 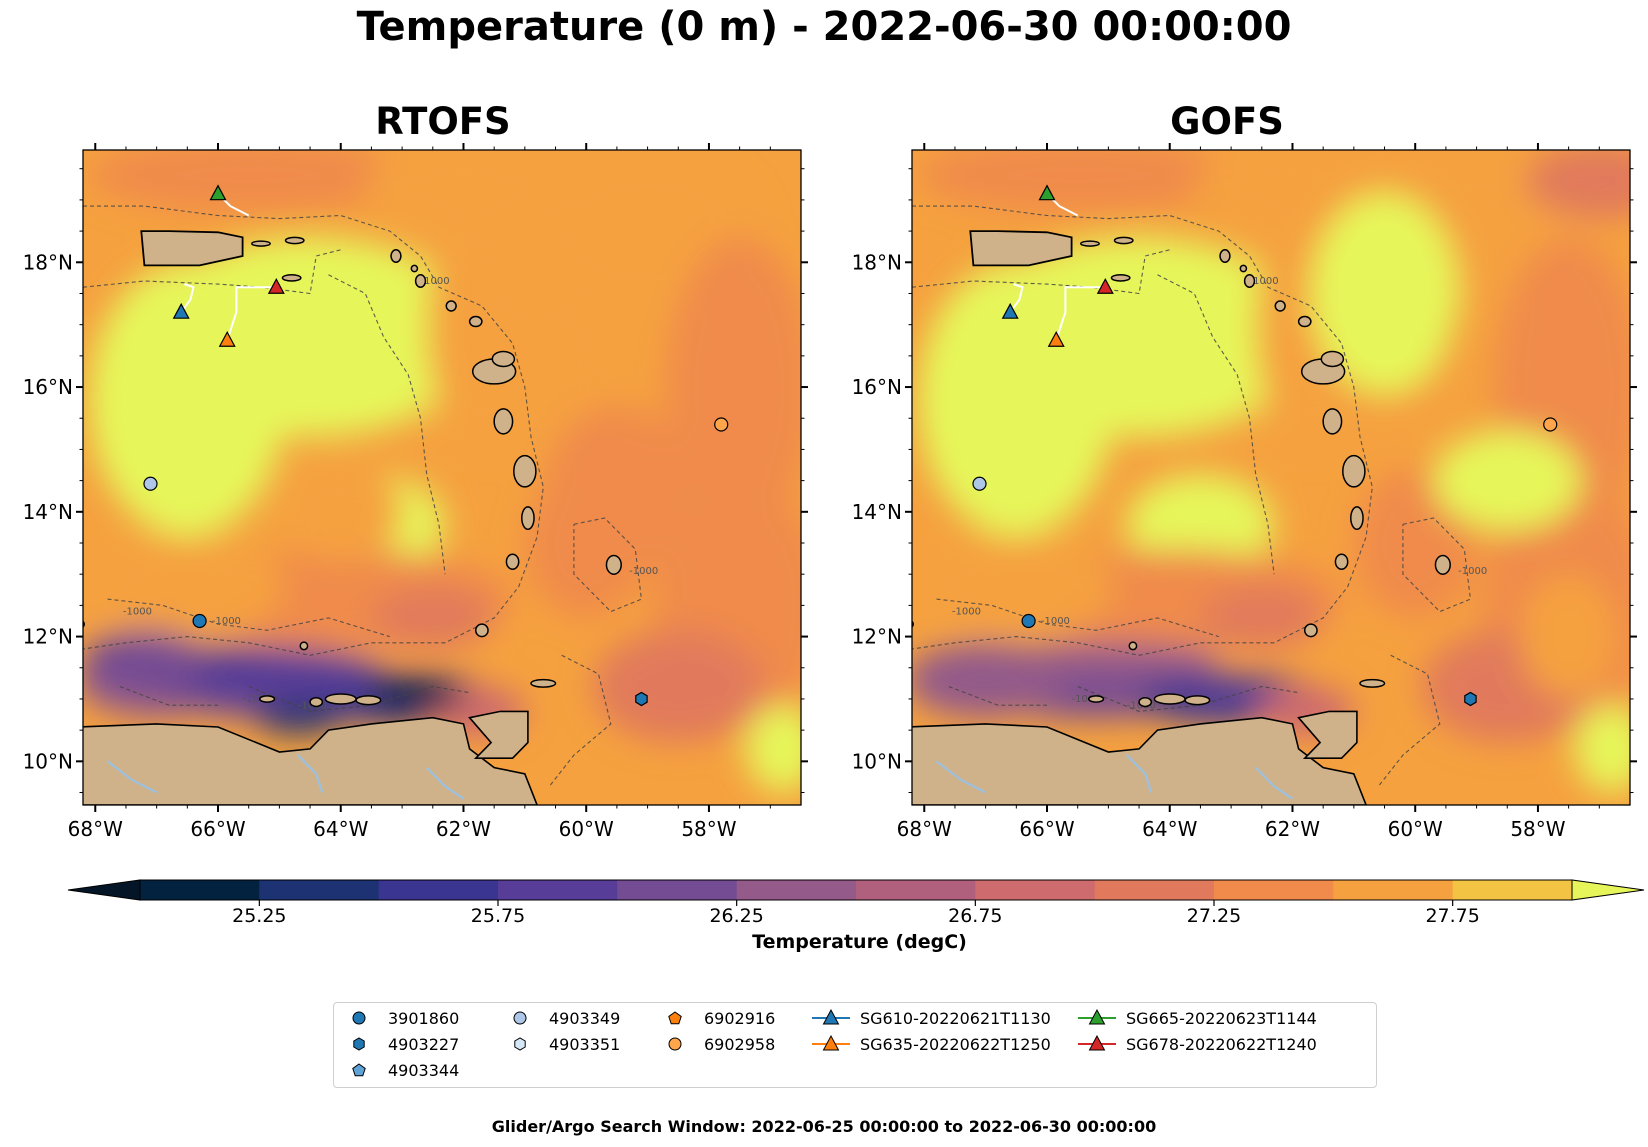 I want to click on trinidad-land, so click(x=1327, y=734).